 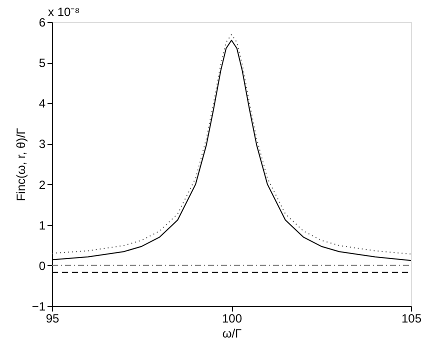 I want to click on text: x 10⁻⁸, so click(x=64, y=12).